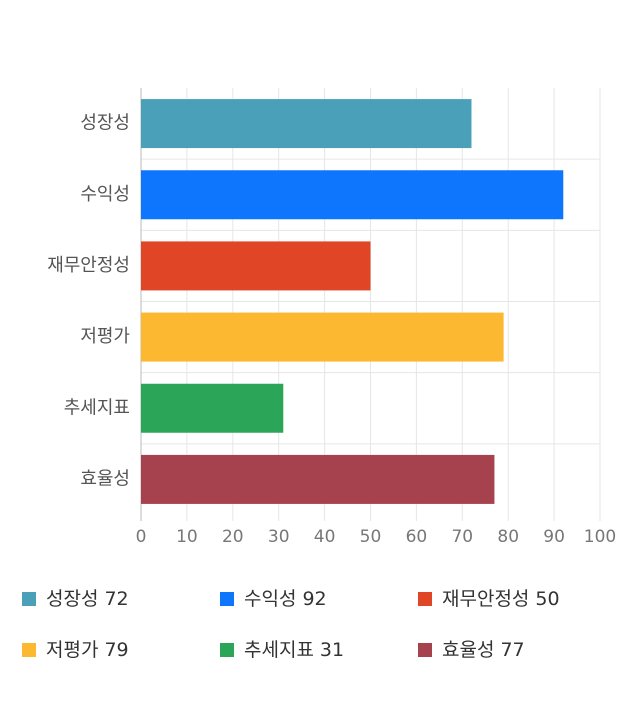 The image size is (640, 704). What do you see at coordinates (462, 537) in the screenshot?
I see `x-tick-label: 70` at bounding box center [462, 537].